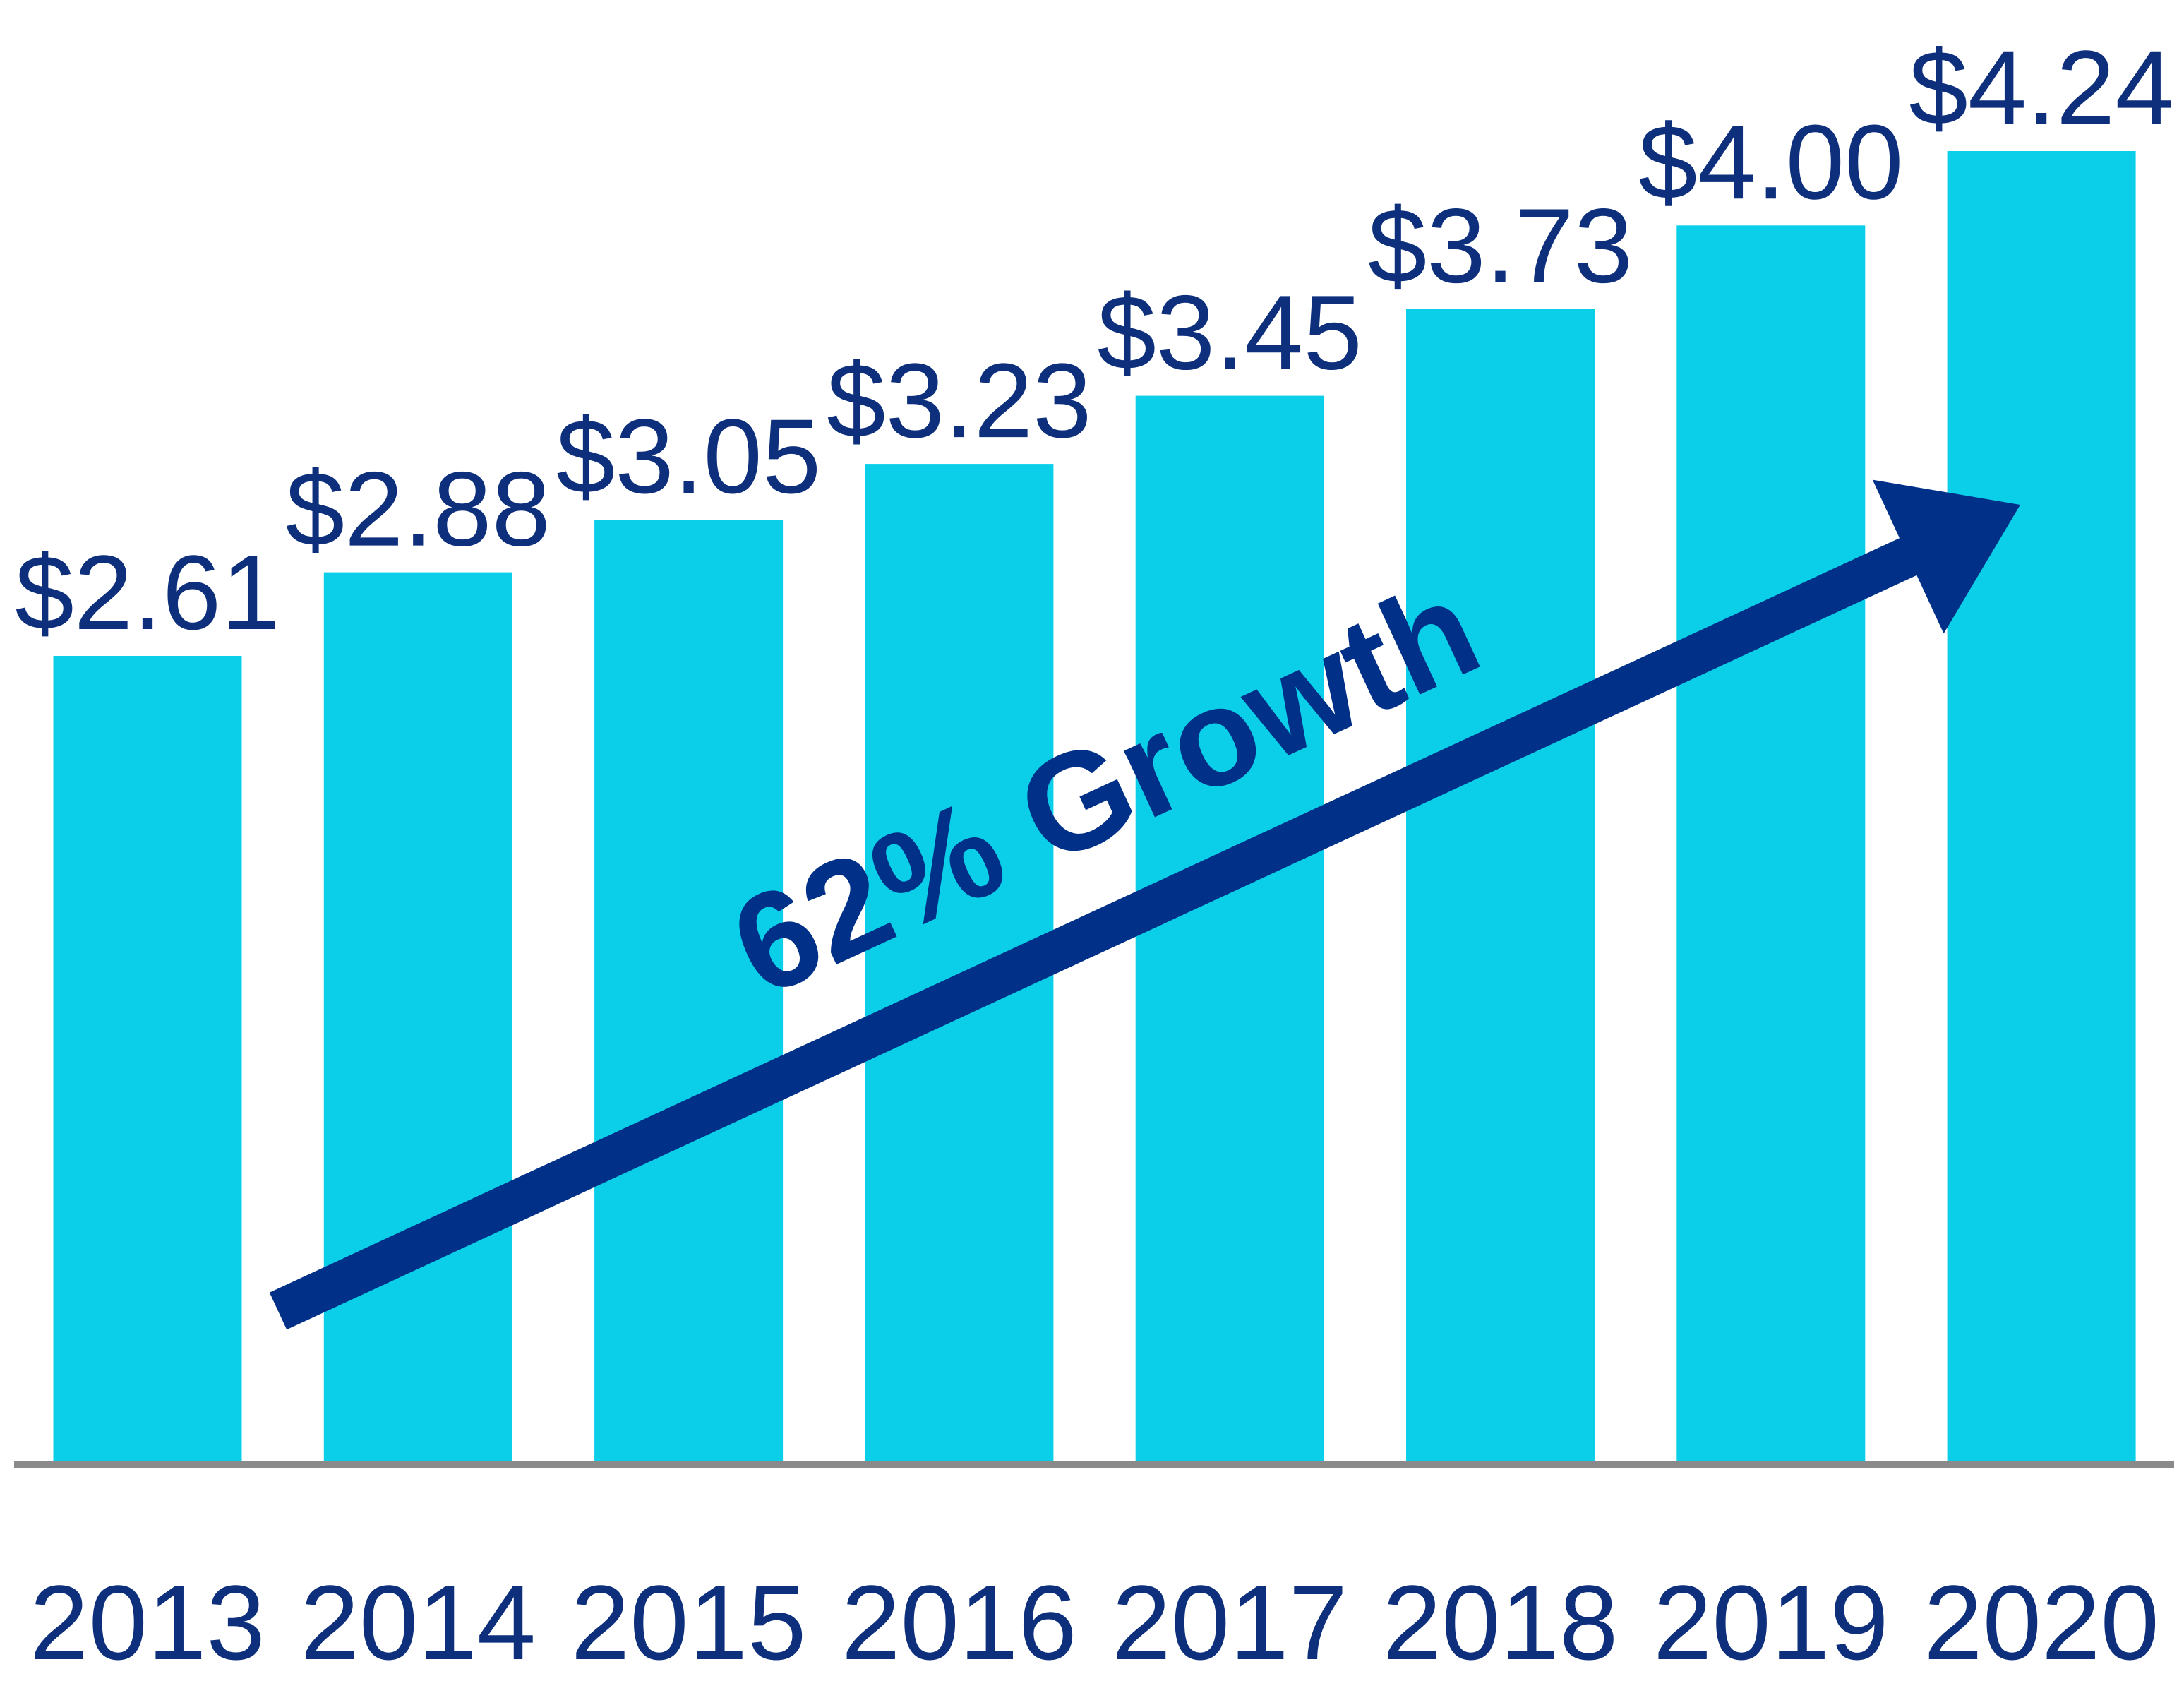  What do you see at coordinates (1095, 1623) in the screenshot?
I see `x-tick-labels-group: 2013 2014 2015 2016 2017 2018 2019 2020` at bounding box center [1095, 1623].